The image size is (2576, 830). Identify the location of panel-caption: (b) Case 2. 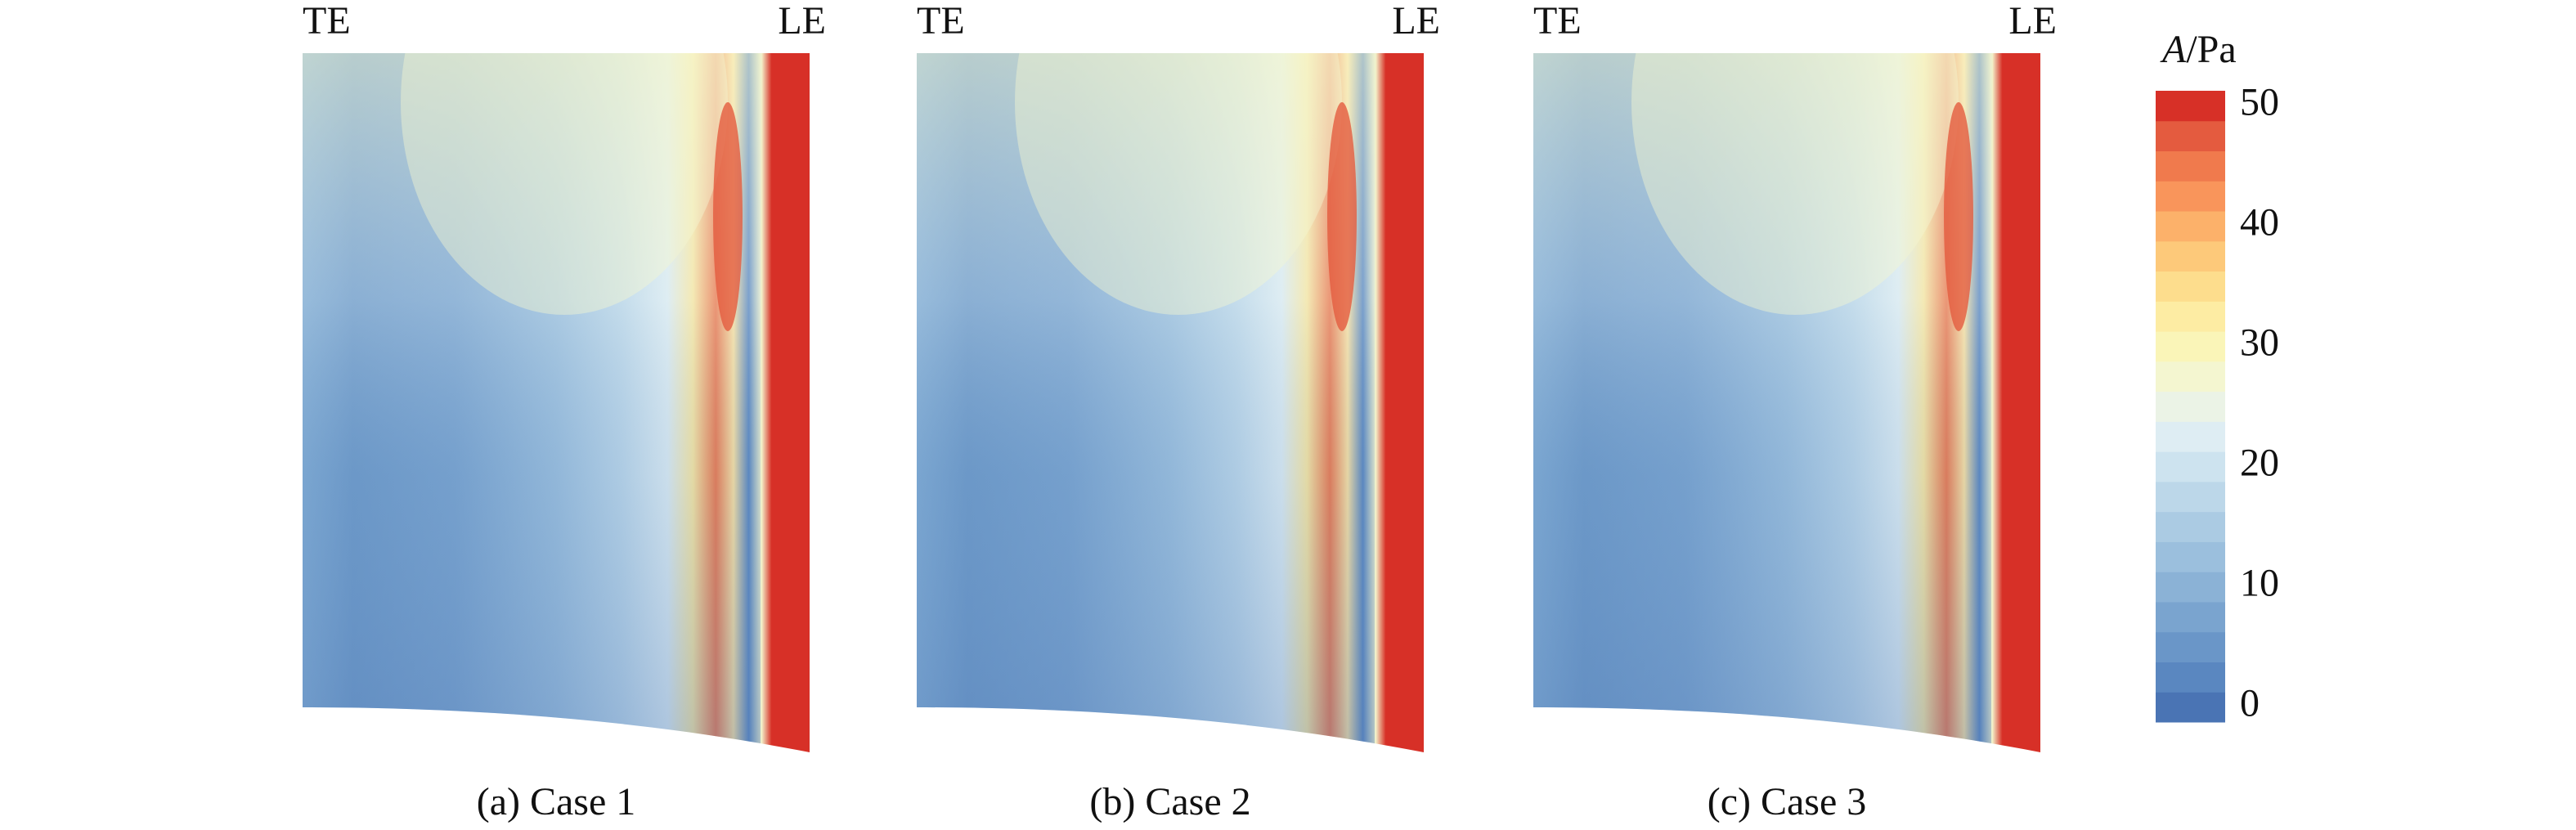
(1170, 801).